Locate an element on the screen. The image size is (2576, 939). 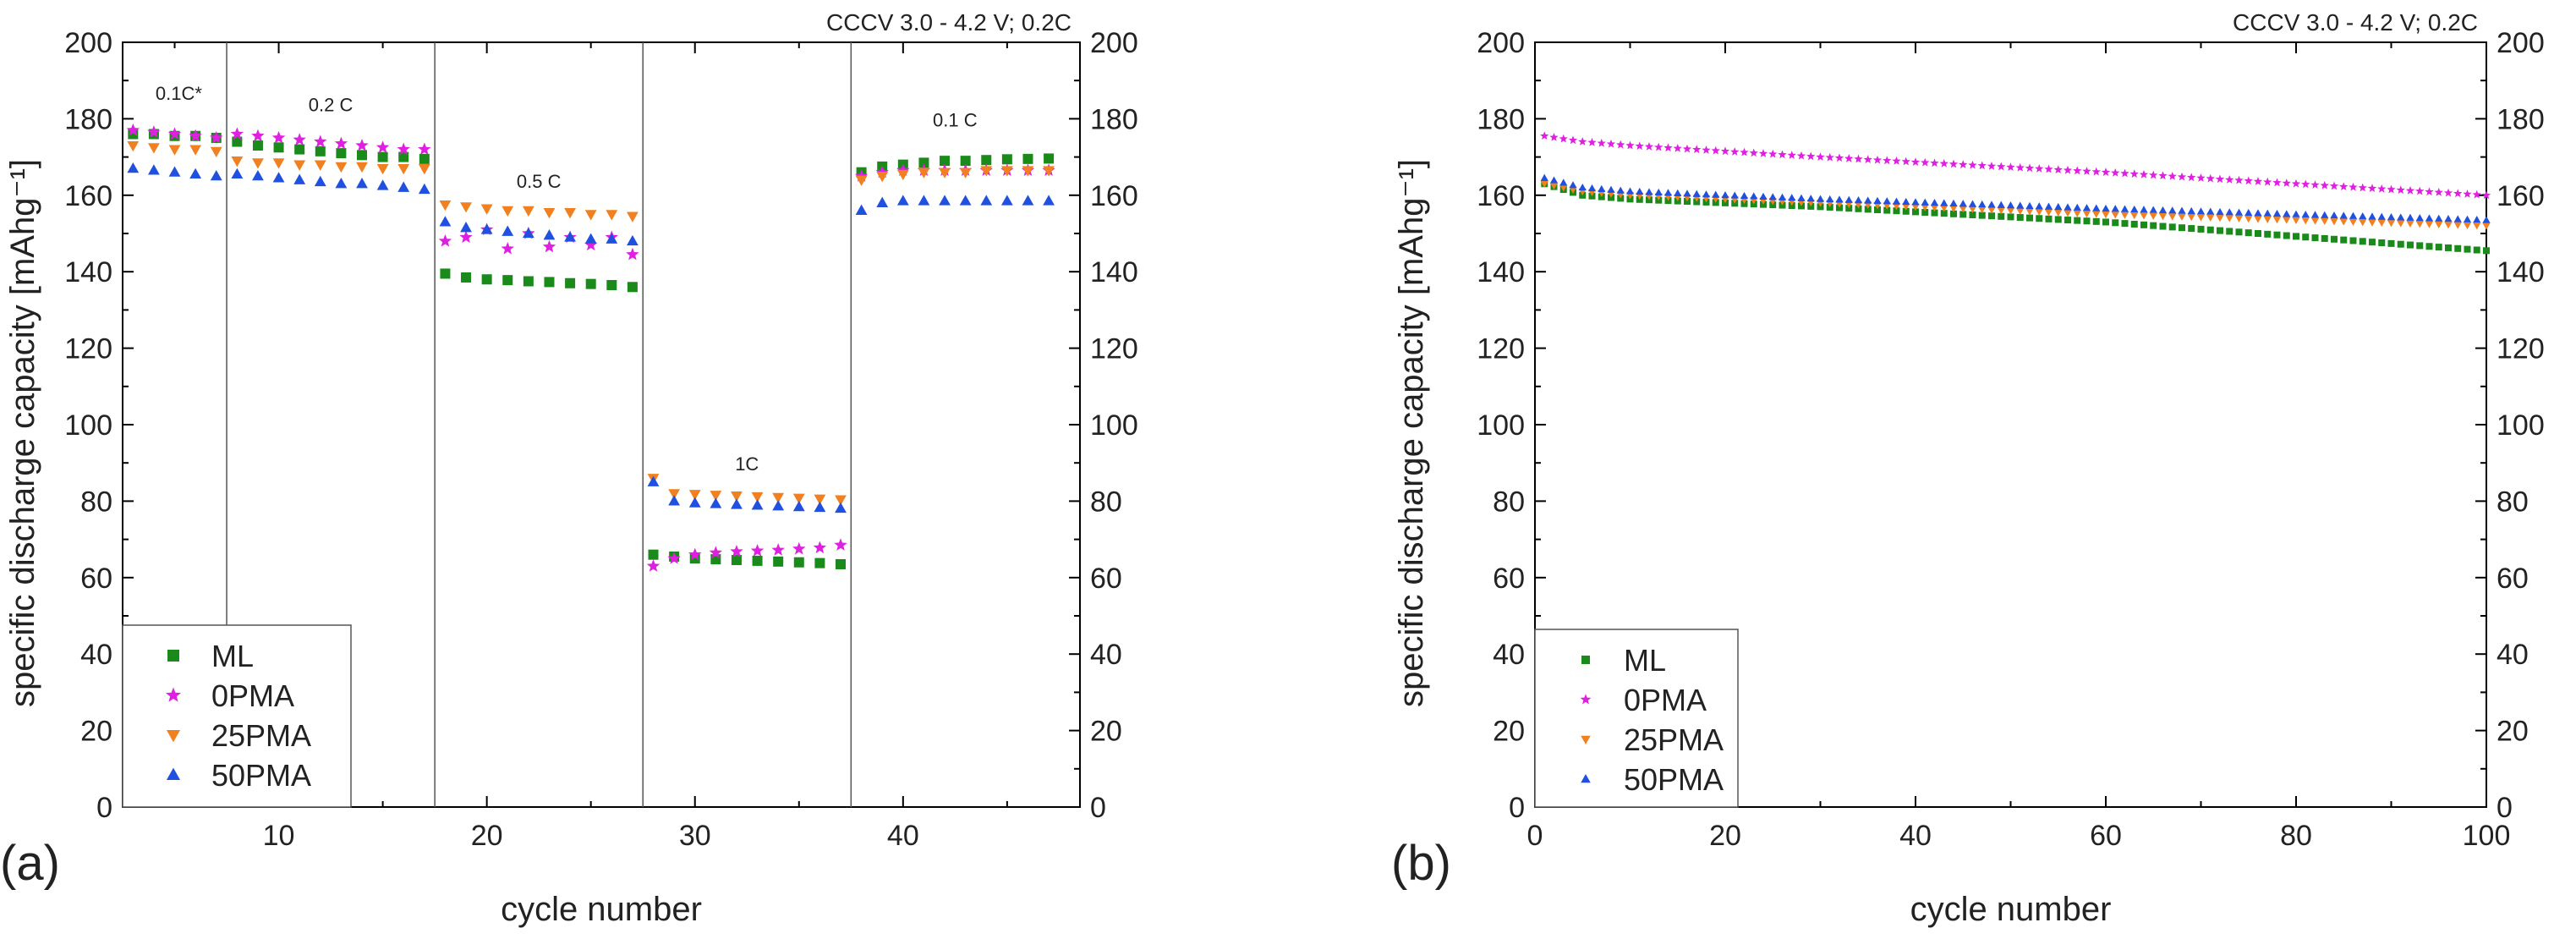
legend-label: 25PMA is located at coordinates (261, 736).